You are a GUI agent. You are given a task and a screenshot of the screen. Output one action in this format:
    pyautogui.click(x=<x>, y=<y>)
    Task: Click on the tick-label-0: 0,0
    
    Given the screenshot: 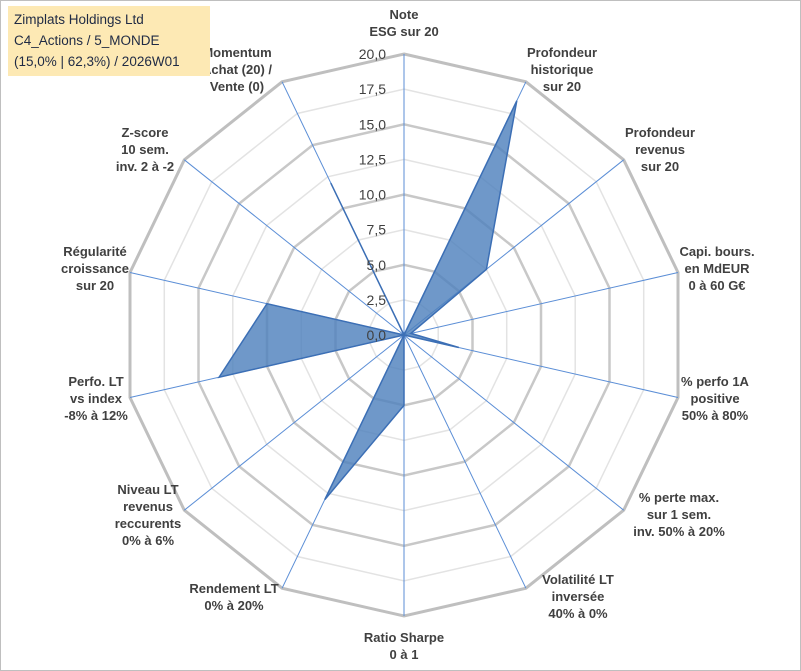 What is the action you would take?
    pyautogui.click(x=377, y=335)
    